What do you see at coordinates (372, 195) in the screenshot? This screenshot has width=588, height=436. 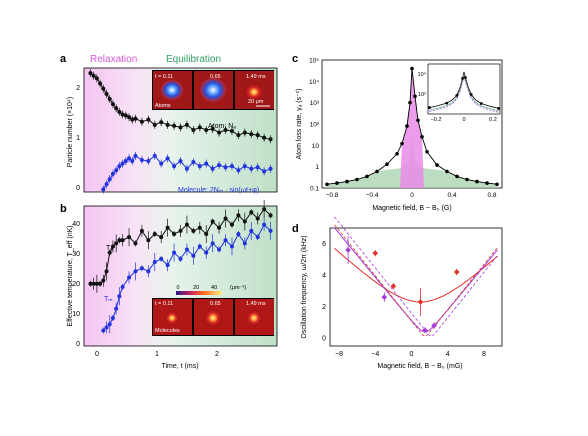 I see `xtick-label-c: −0.4` at bounding box center [372, 195].